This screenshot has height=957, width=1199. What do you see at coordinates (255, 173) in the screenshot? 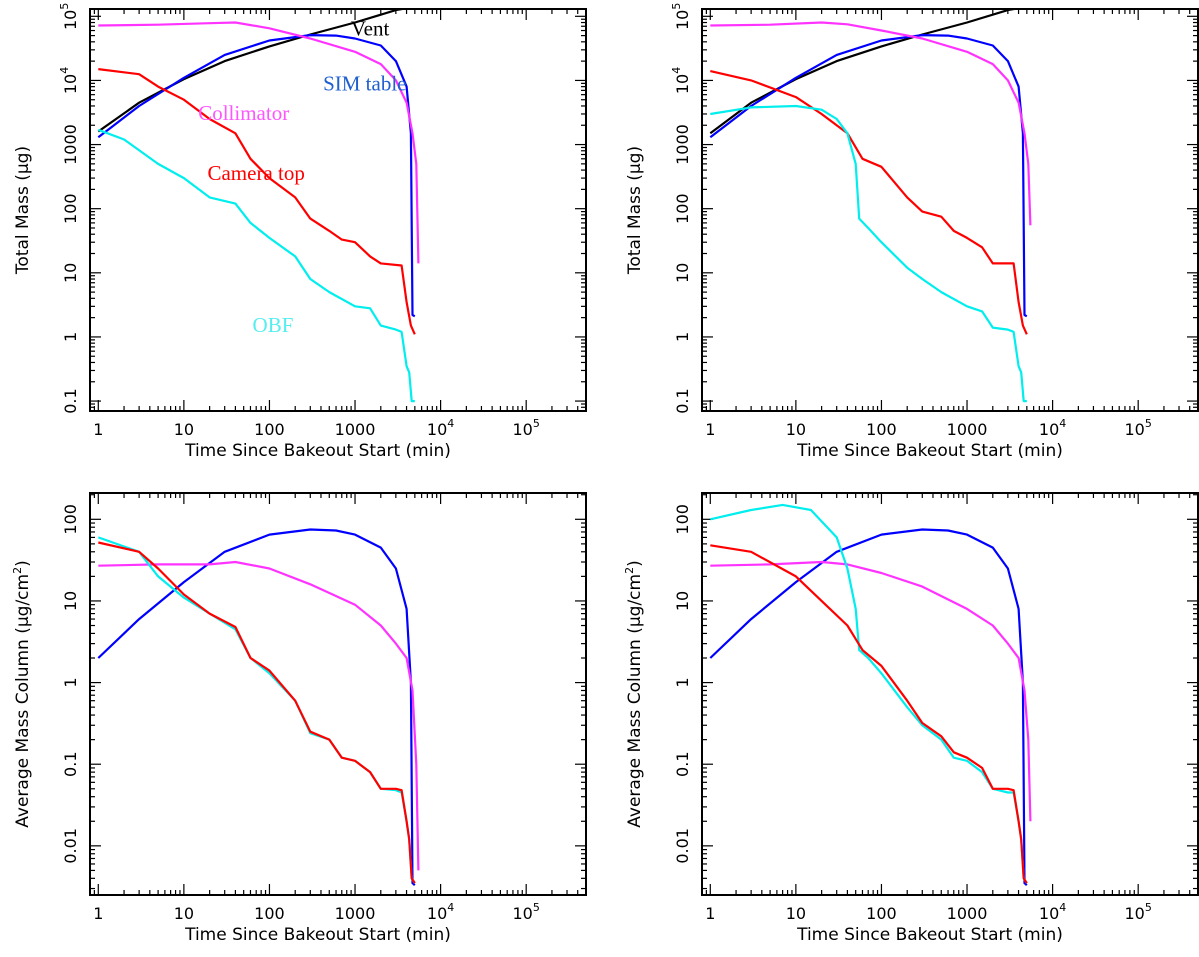
I see `annotation-camera-top: Camera top` at bounding box center [255, 173].